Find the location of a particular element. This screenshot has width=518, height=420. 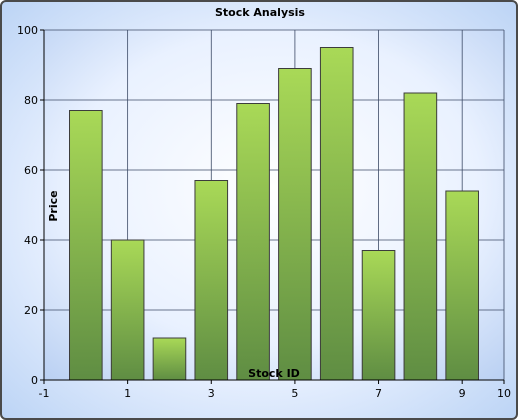

y-tick-label-80: 80 is located at coordinates (31, 100).